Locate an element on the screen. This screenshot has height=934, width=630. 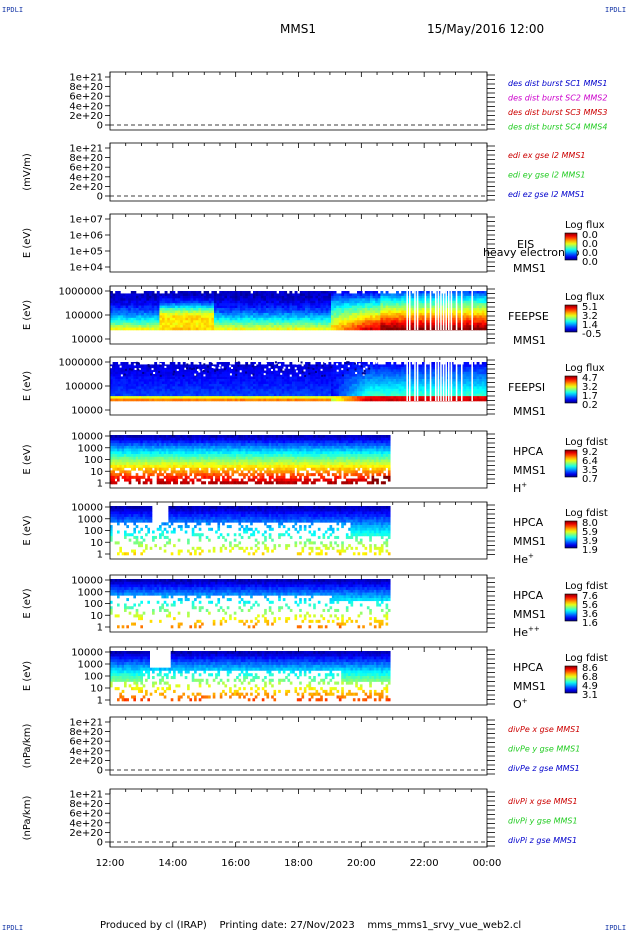
speckle is located at coordinates (313, 369).